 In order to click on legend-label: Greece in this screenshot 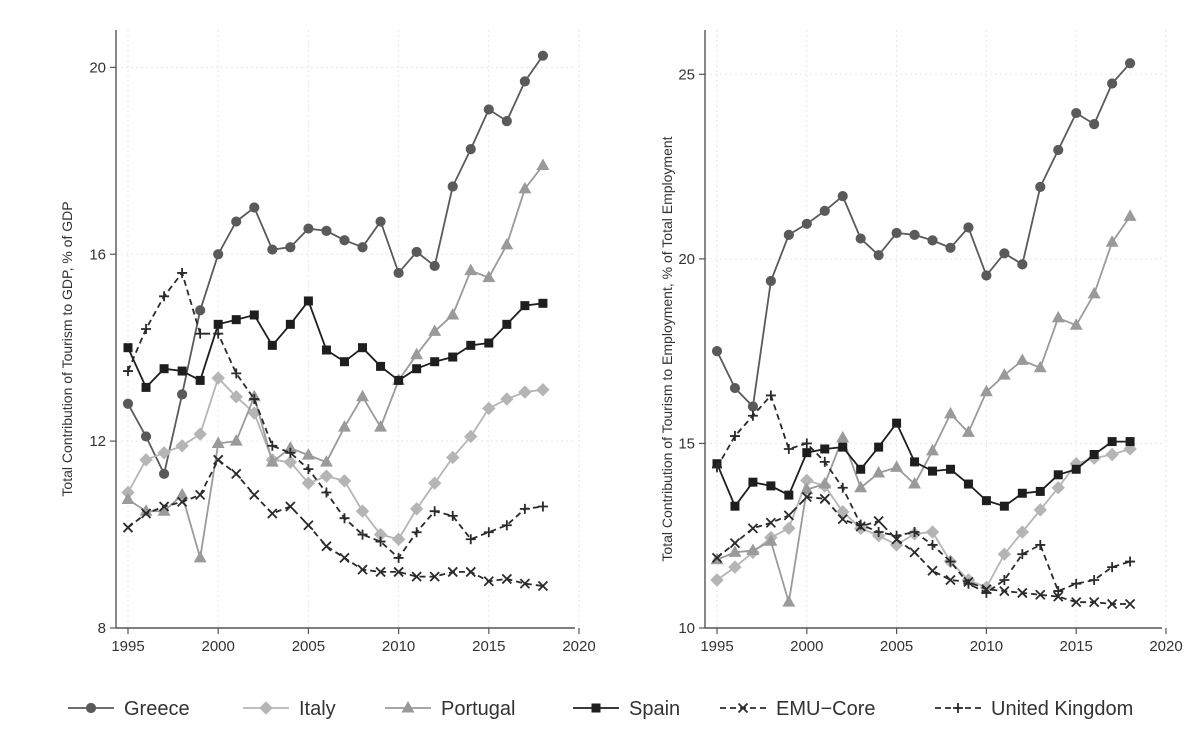, I will do `click(157, 709)`.